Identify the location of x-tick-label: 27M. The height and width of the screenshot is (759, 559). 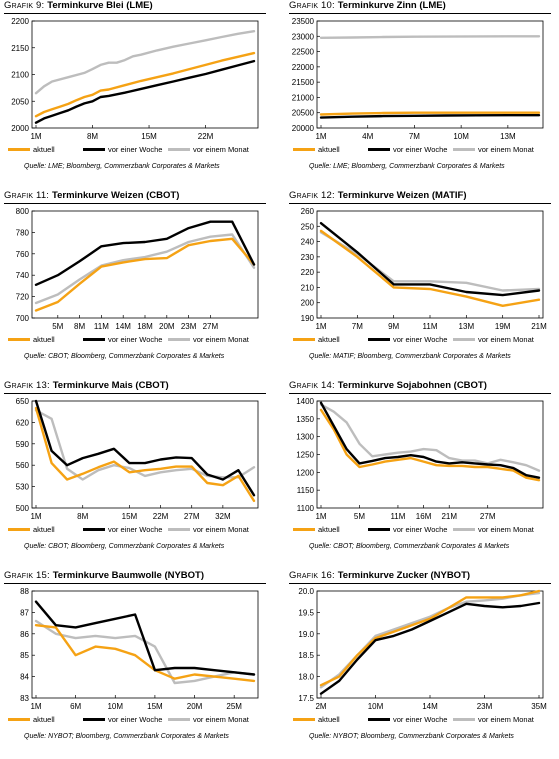
(211, 326).